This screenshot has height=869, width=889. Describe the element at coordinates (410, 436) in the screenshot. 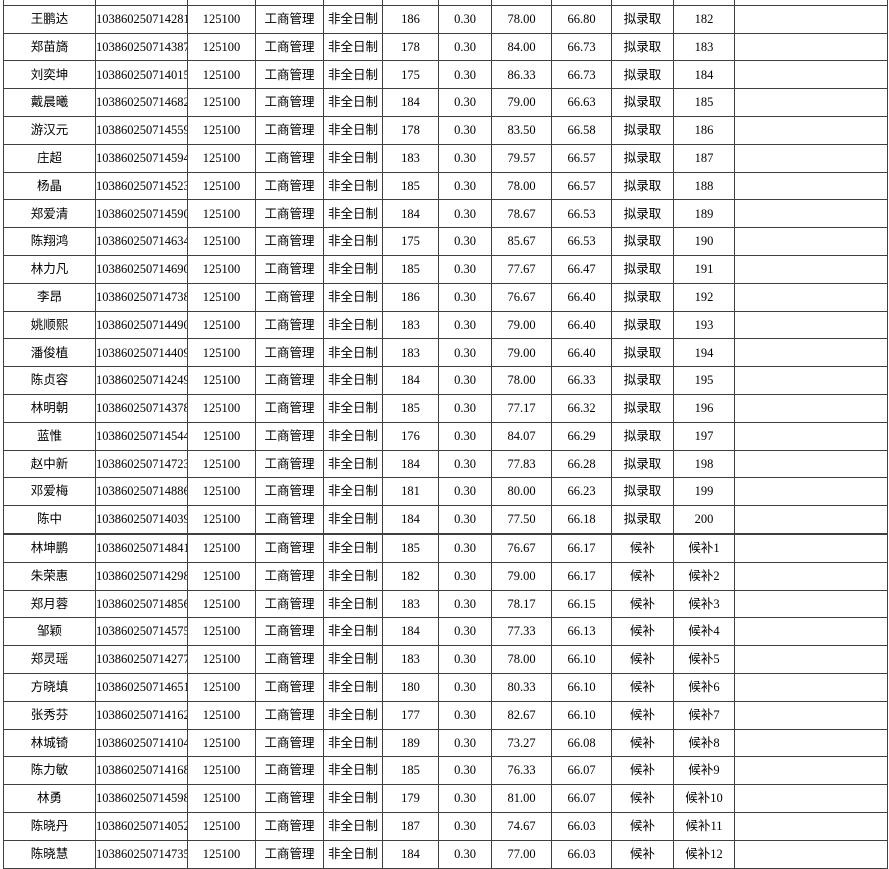

I see `cell-score-a: 176` at that location.